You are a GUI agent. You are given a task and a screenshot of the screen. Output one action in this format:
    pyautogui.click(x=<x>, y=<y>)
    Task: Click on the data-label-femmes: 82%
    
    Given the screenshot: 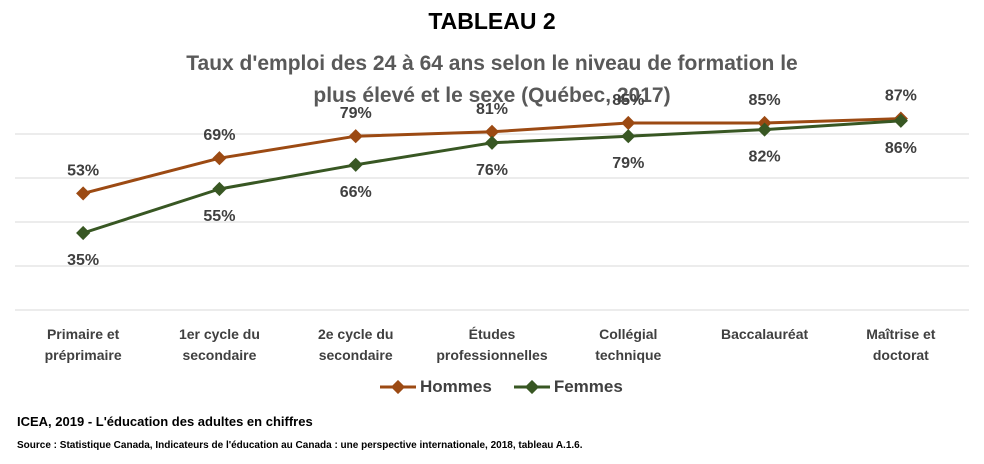 What is the action you would take?
    pyautogui.click(x=765, y=157)
    